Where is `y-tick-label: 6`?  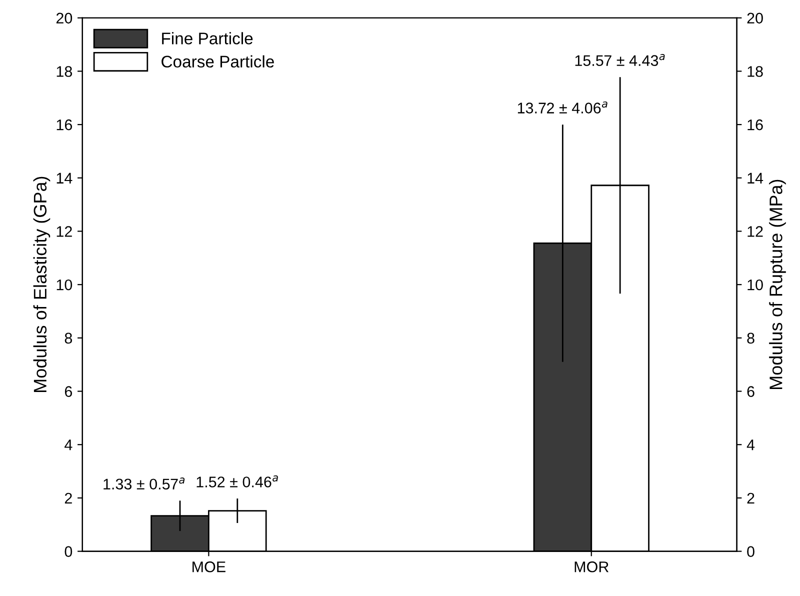 y-tick-label: 6 is located at coordinates (68, 391).